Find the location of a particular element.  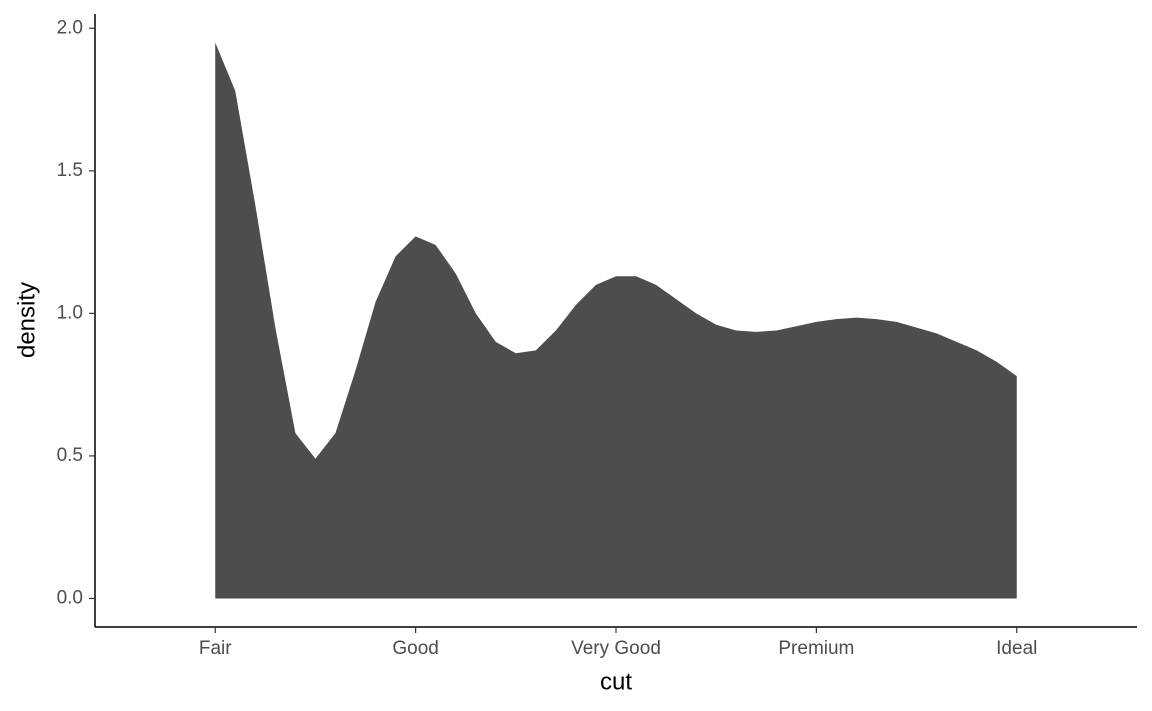

y-tick-label: 0.5 is located at coordinates (70, 455).